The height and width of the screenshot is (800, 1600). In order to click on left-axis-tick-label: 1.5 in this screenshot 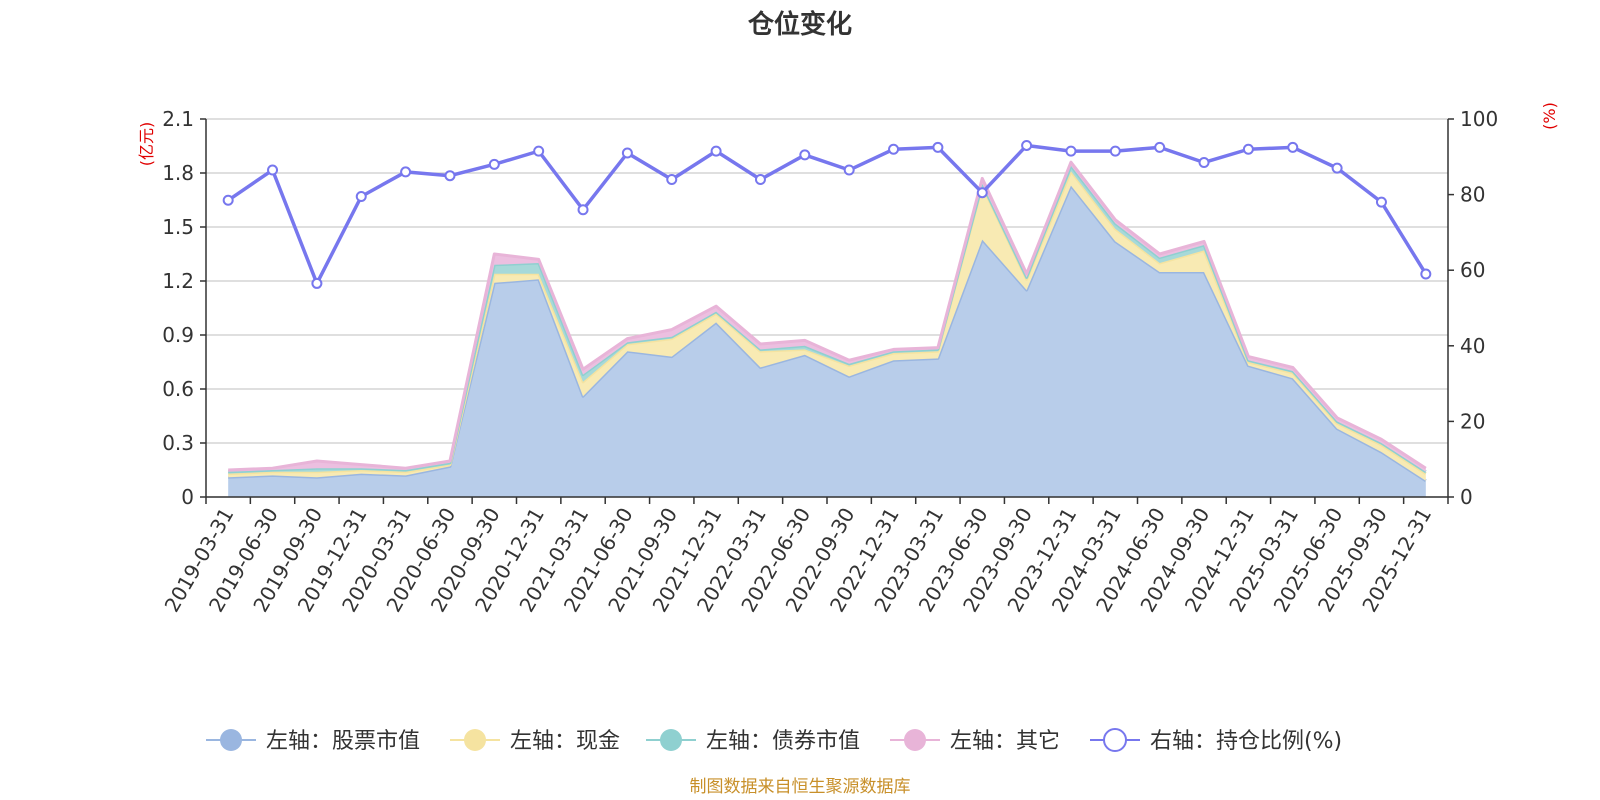, I will do `click(178, 227)`.